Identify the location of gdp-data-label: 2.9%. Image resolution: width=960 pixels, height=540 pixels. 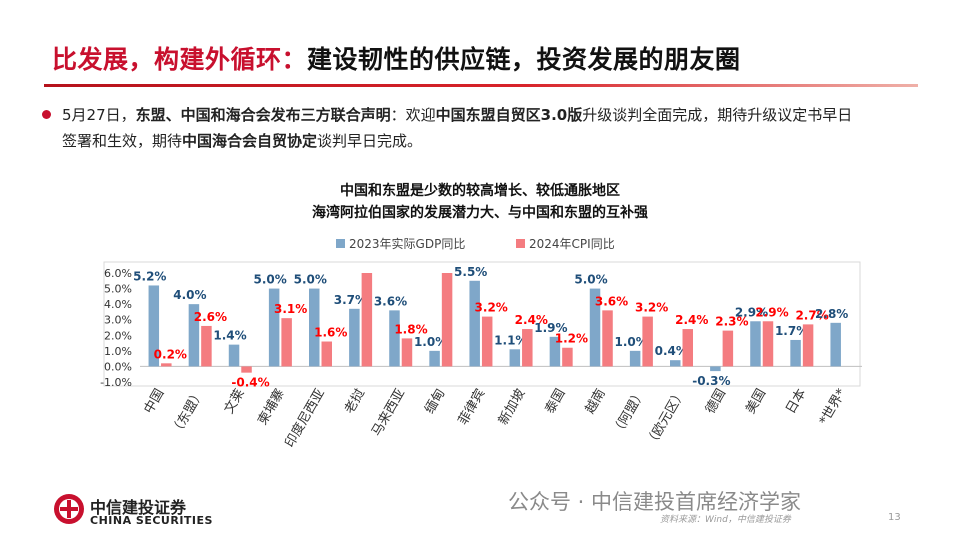
(751, 312).